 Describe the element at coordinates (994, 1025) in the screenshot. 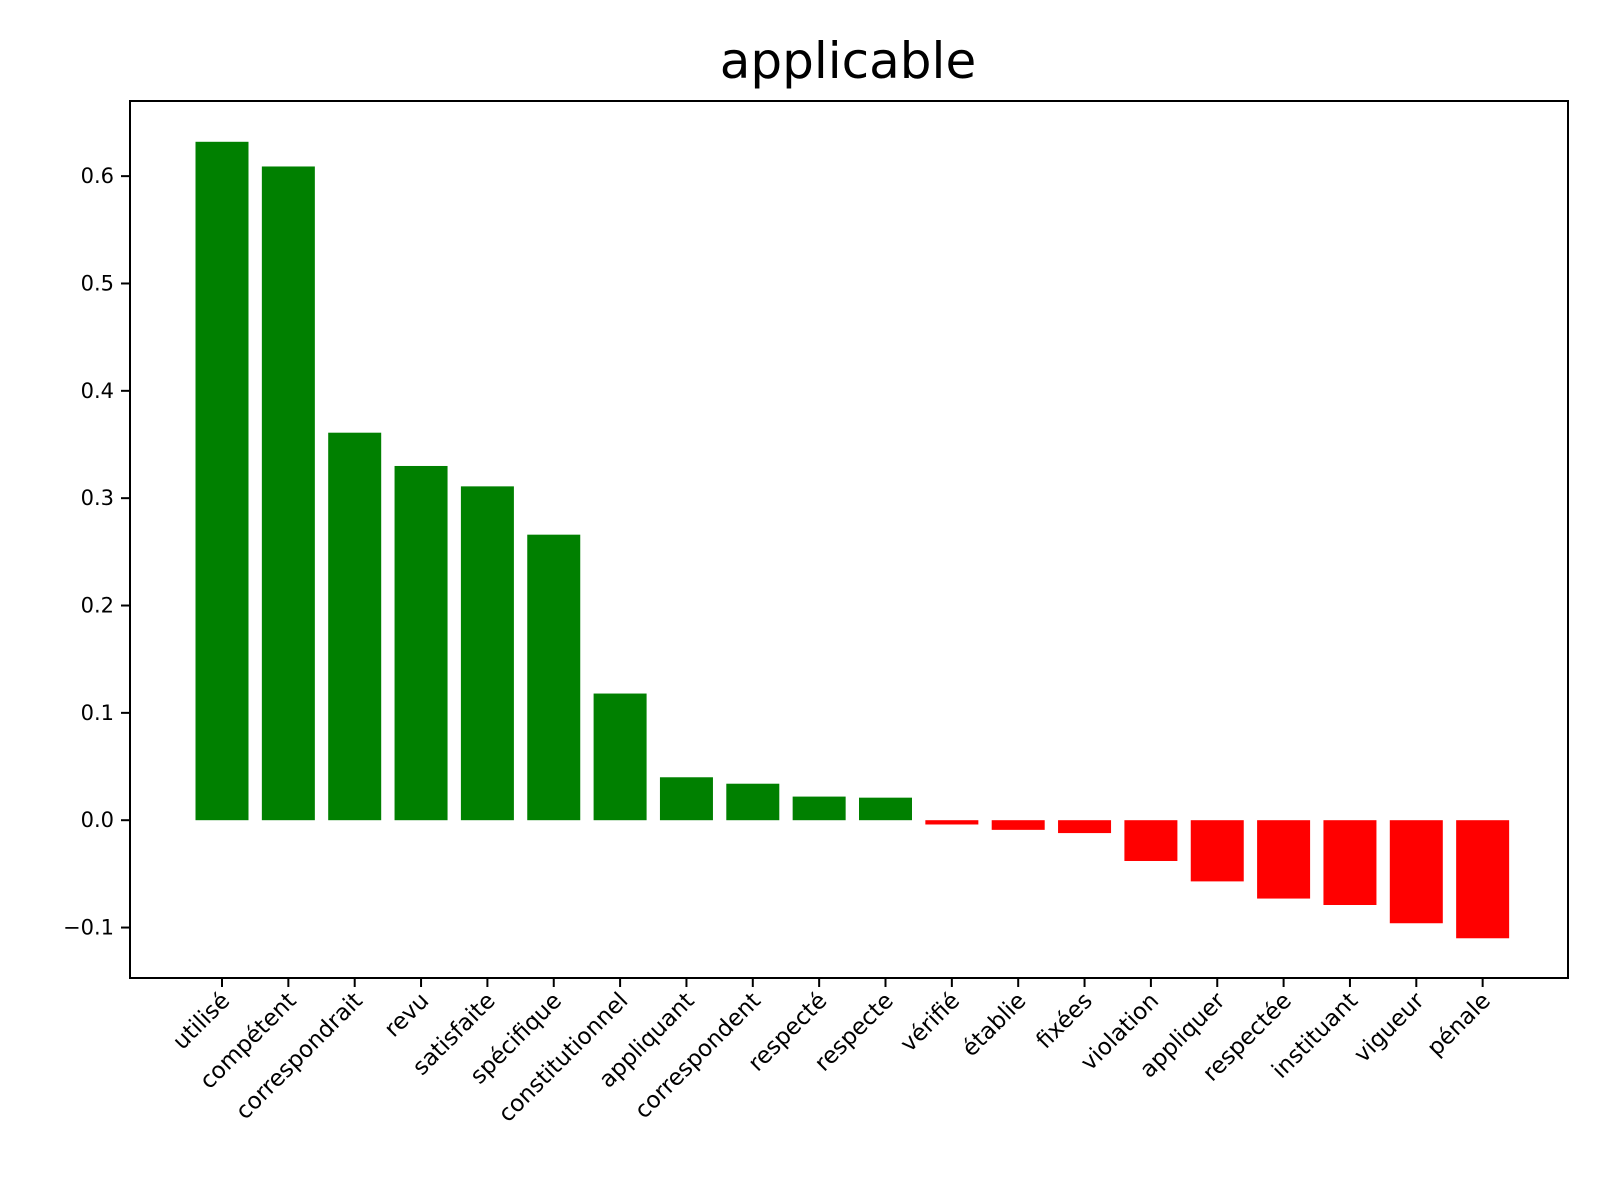

I see `x-tick-label: établie` at that location.